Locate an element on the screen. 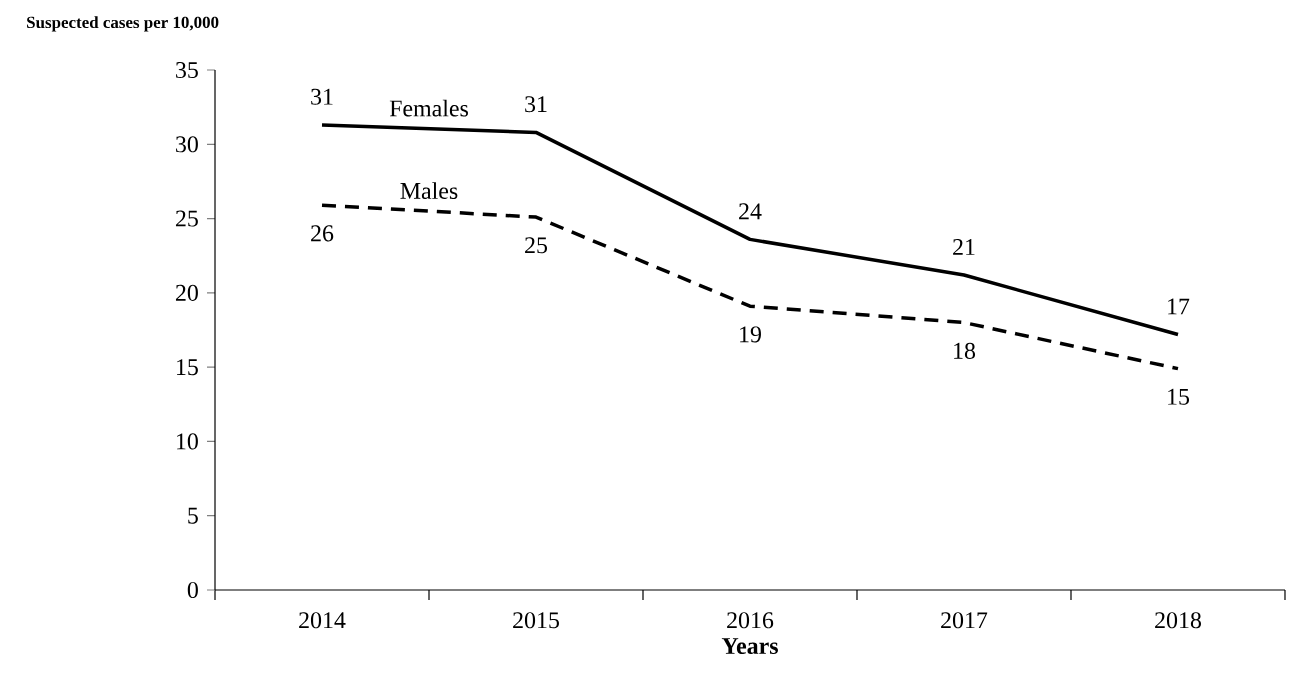  x-axis-title: Years is located at coordinates (749, 646).